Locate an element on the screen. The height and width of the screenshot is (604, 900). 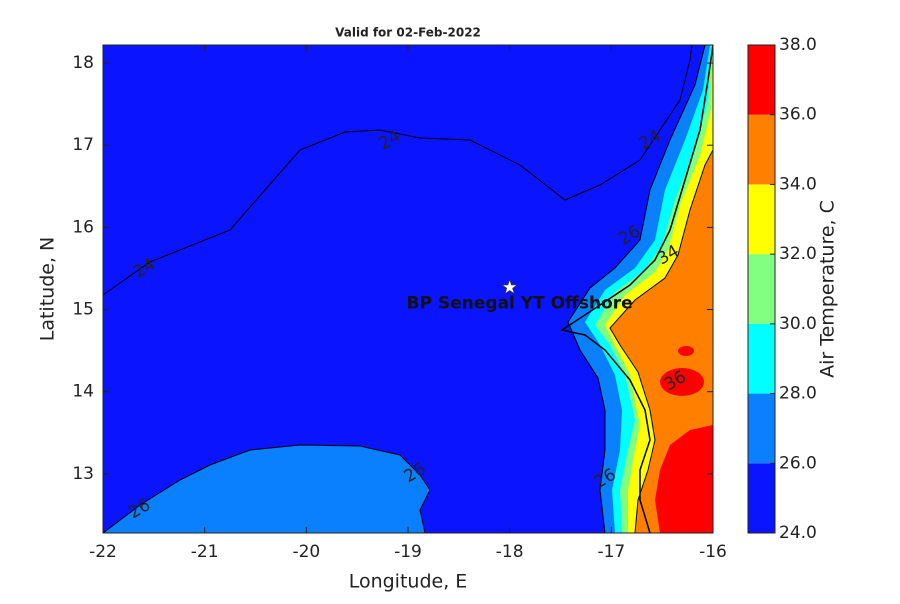
coastline is located at coordinates (636, 289).